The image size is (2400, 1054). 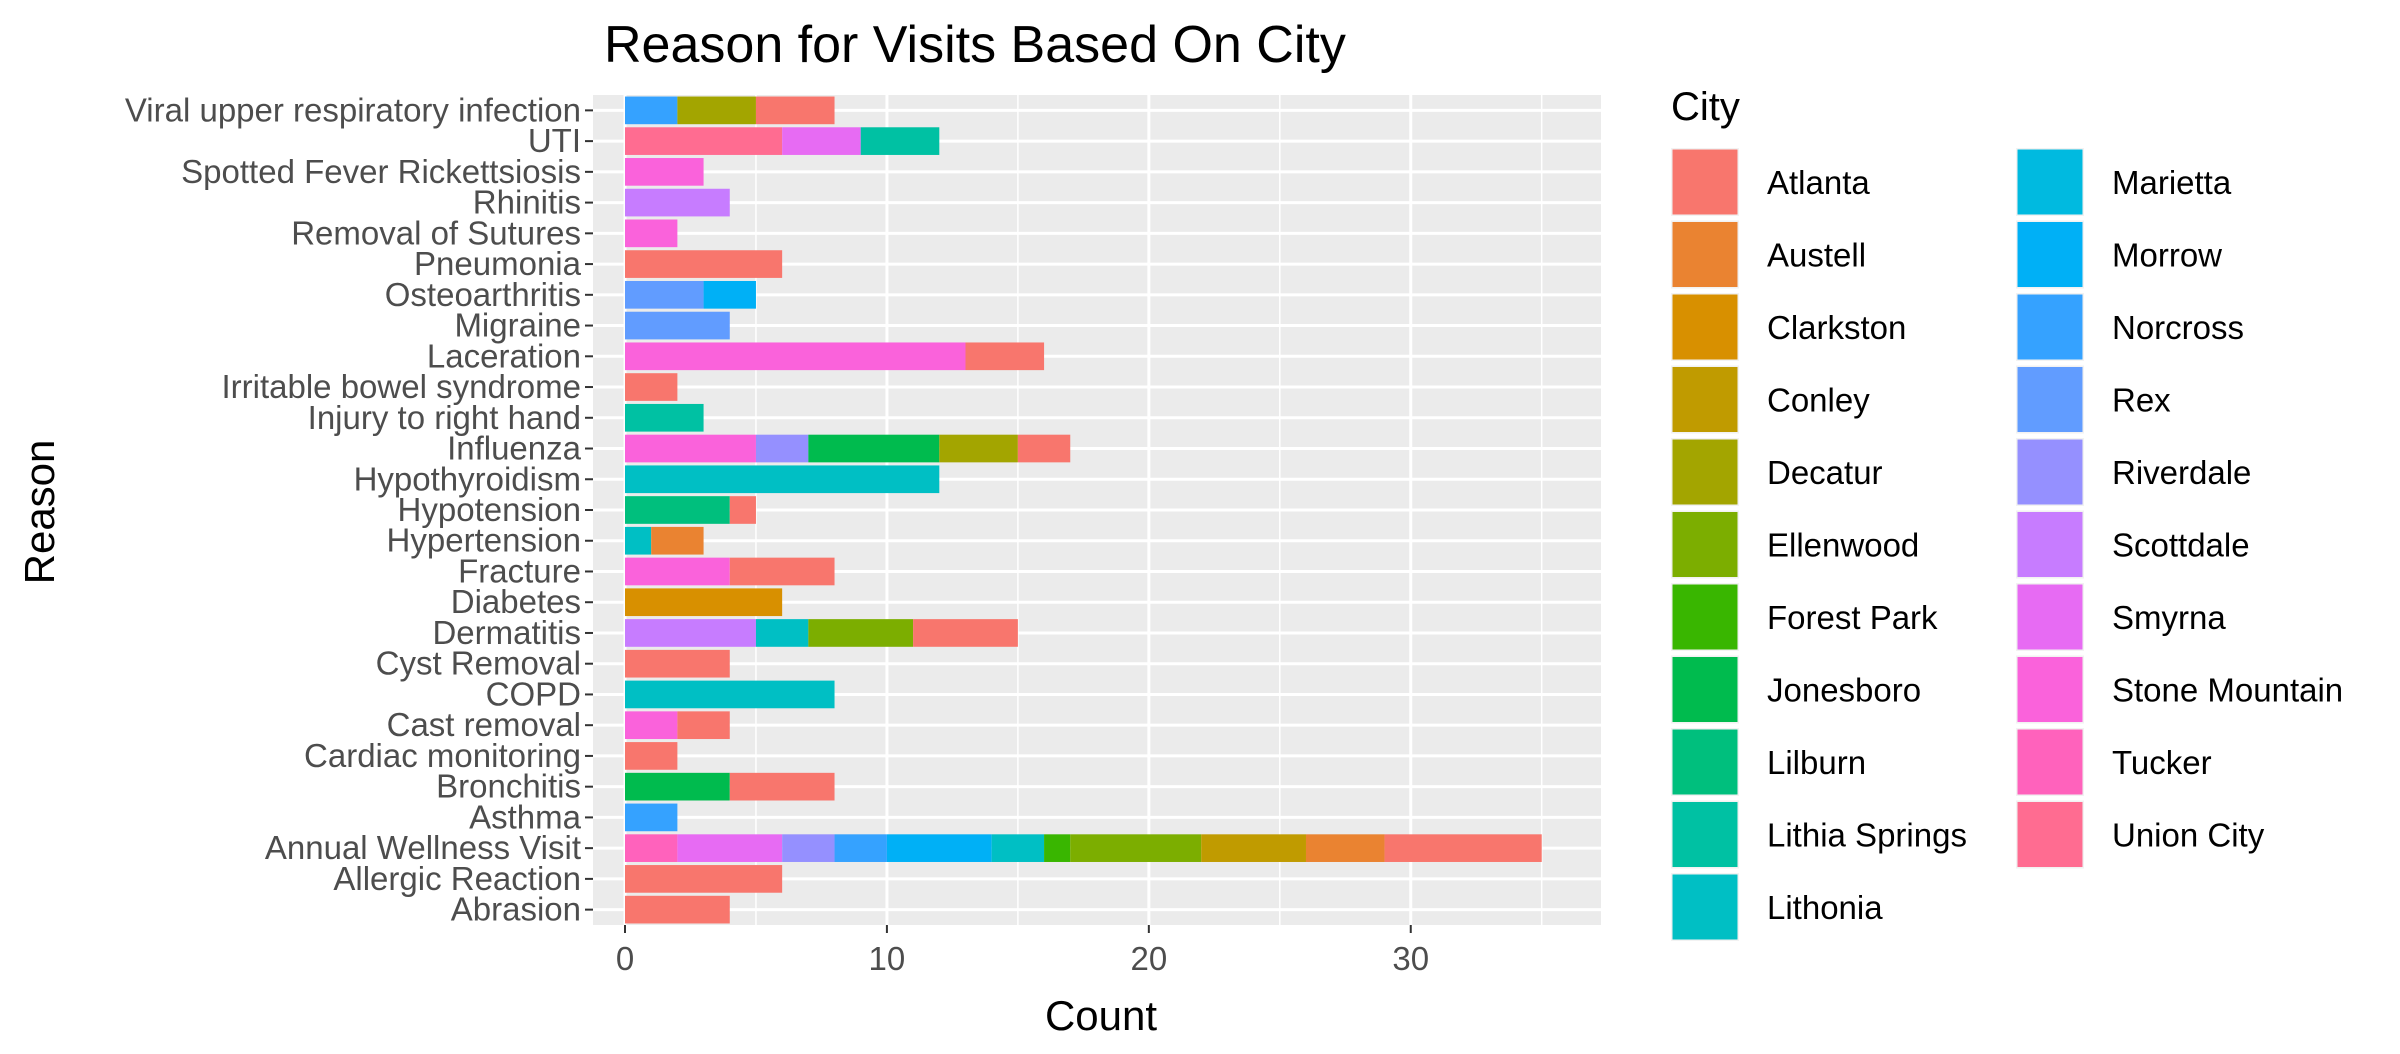 What do you see at coordinates (457, 878) in the screenshot?
I see `y-tick-label: Allergic Reaction` at bounding box center [457, 878].